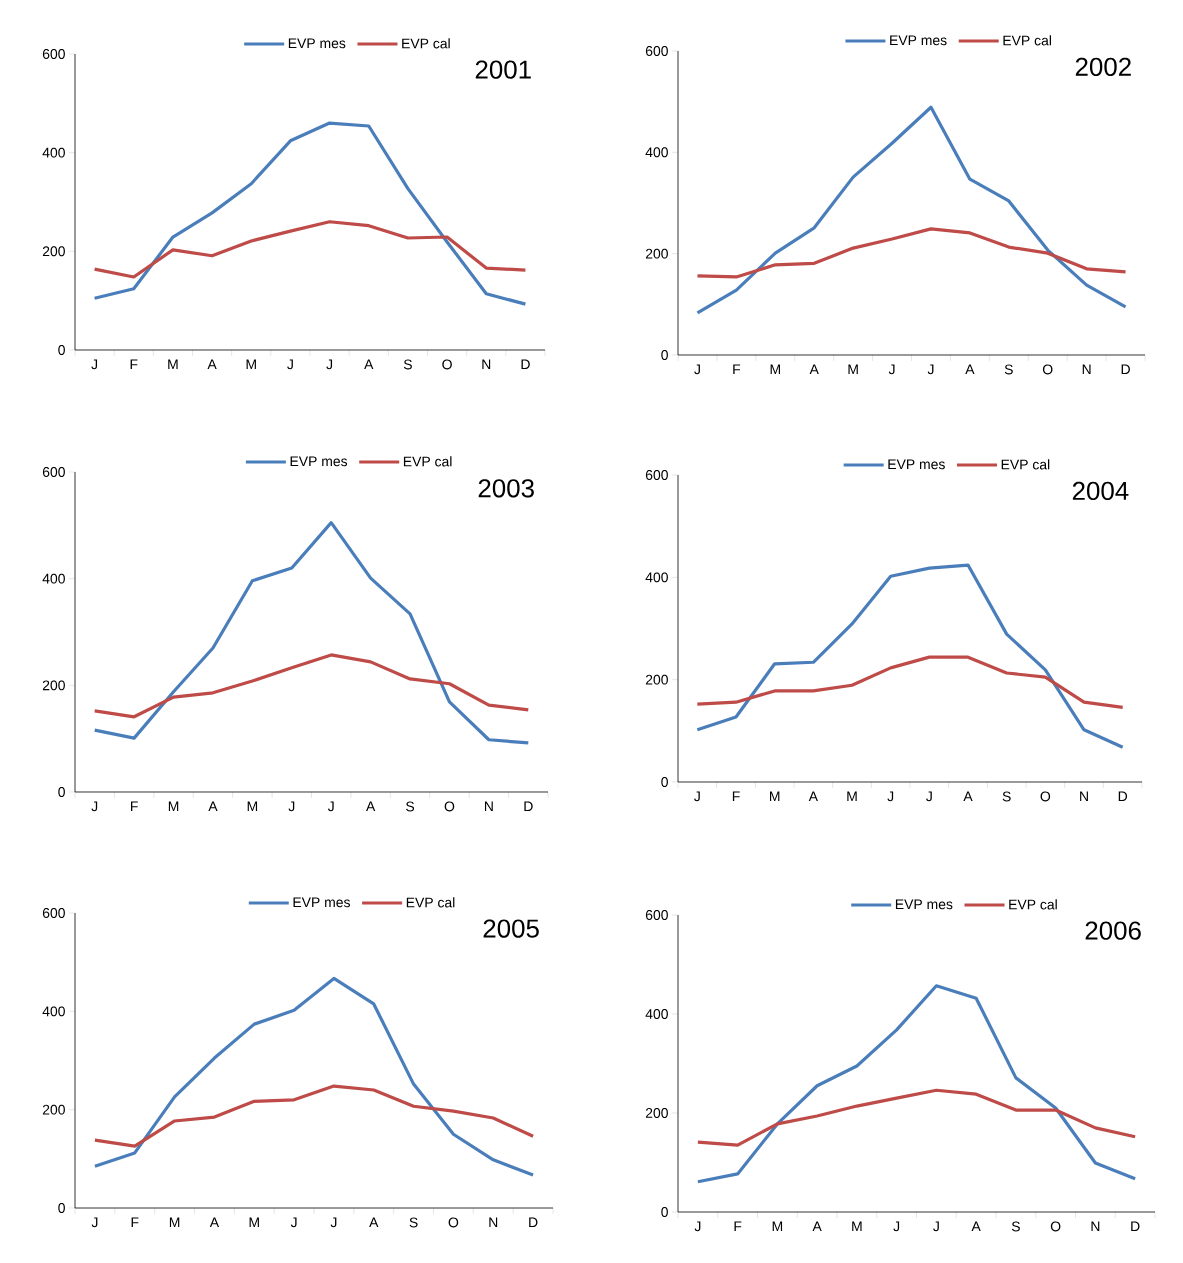 This screenshot has height=1263, width=1183. Describe the element at coordinates (511, 928) in the screenshot. I see `chart-title: 2005` at that location.